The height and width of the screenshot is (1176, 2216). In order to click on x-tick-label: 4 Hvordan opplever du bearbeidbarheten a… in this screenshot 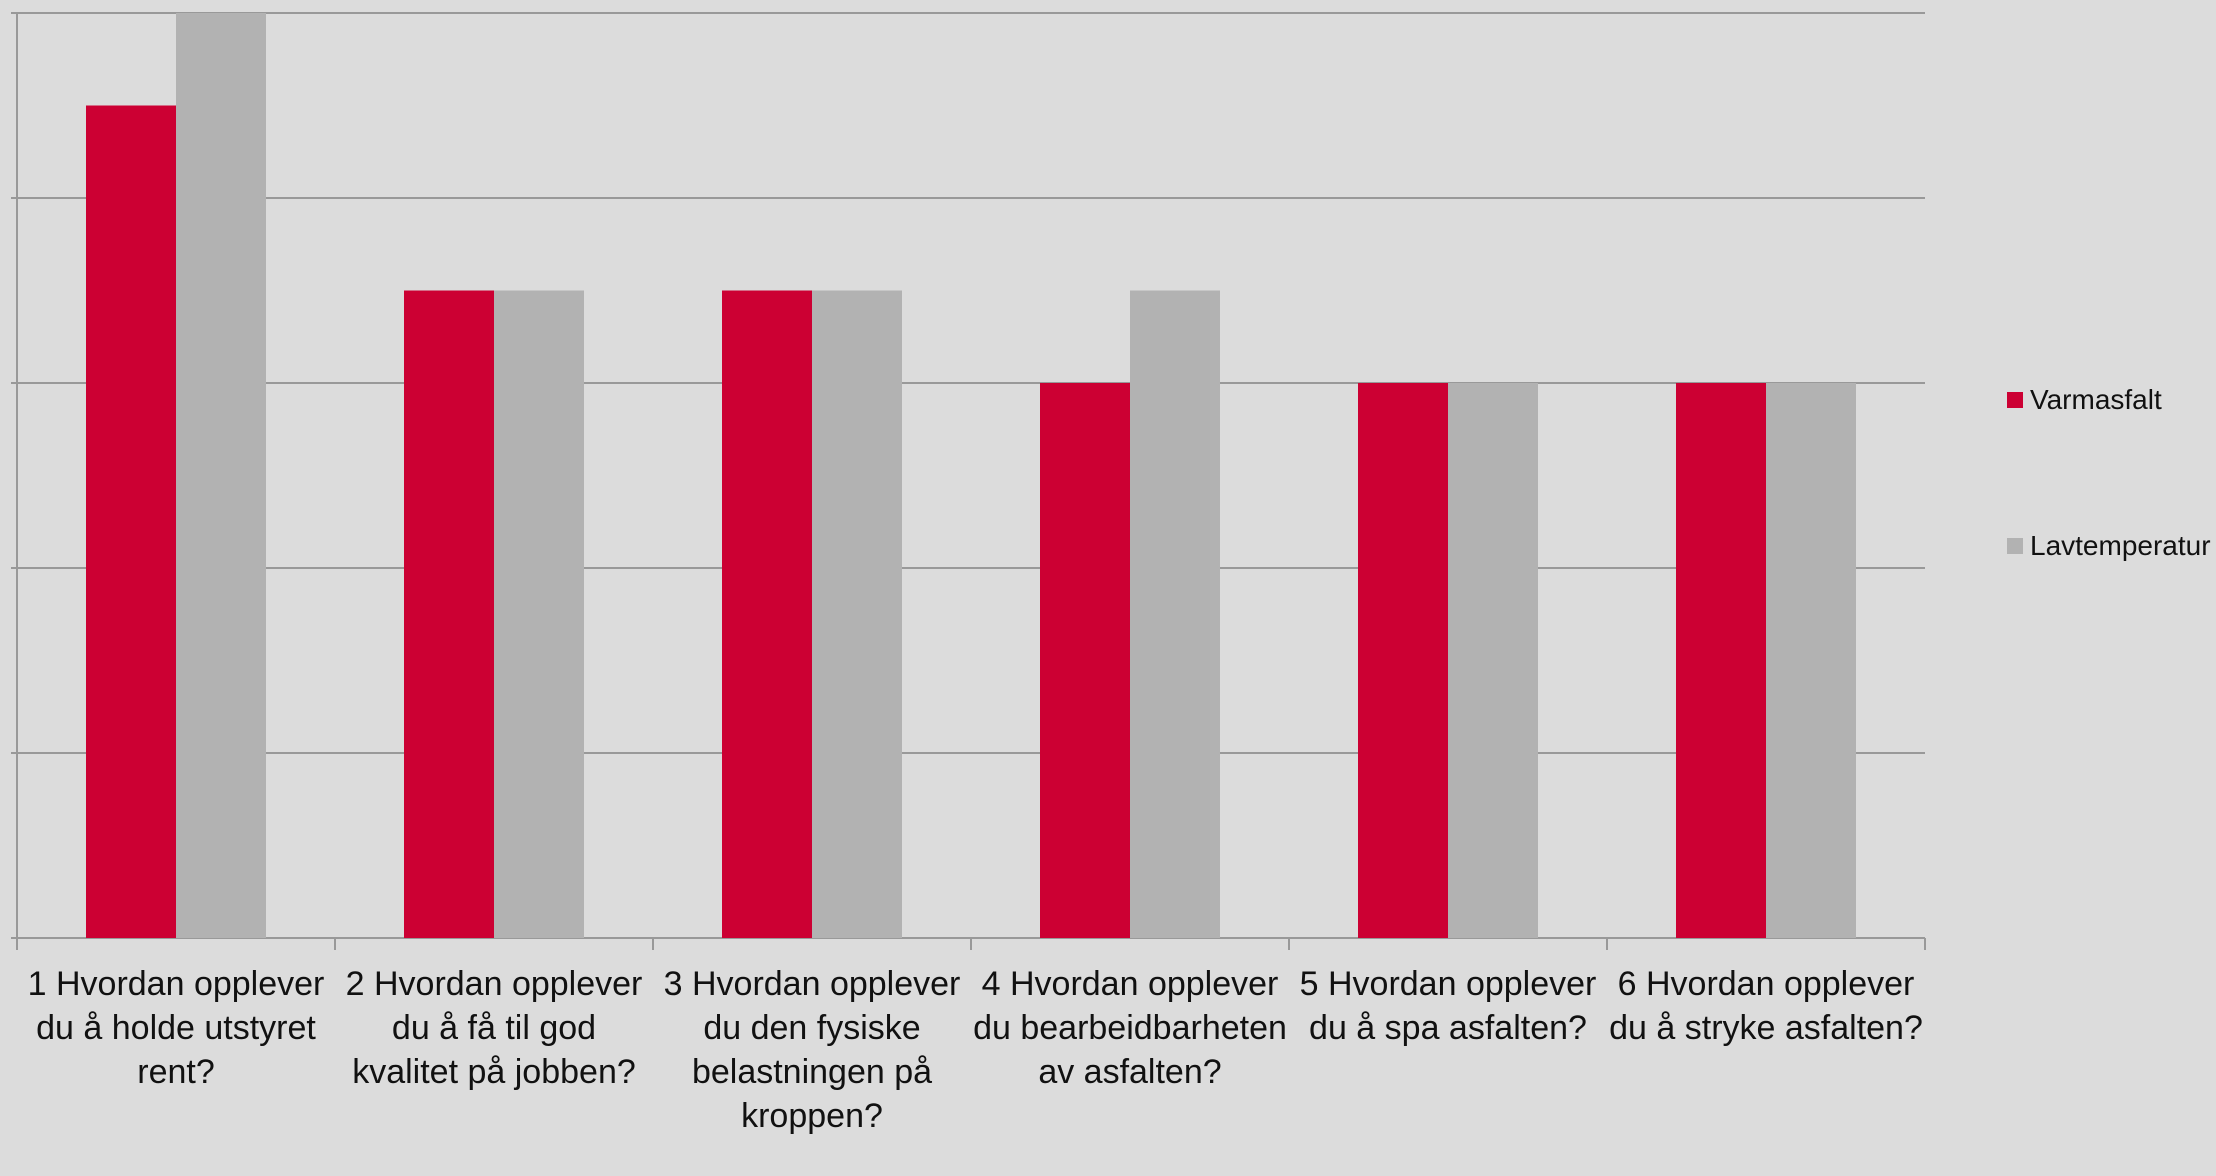, I will do `click(1130, 1028)`.